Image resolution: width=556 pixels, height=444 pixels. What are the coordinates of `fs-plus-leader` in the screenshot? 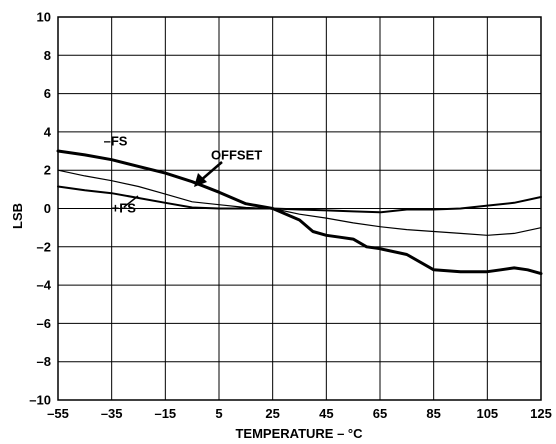 It's located at (131, 201).